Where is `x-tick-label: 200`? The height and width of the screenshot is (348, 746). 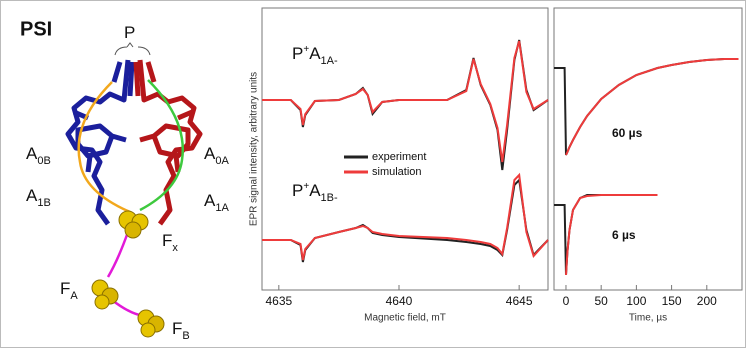
x-tick-label: 200 is located at coordinates (707, 301).